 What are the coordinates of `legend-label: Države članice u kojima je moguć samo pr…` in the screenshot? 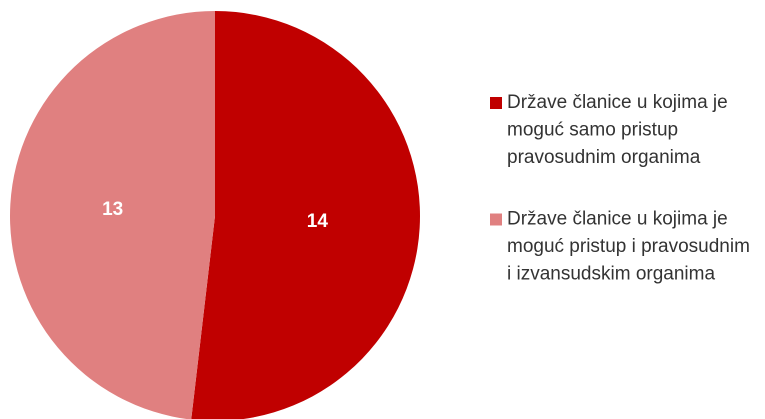 It's located at (620, 130).